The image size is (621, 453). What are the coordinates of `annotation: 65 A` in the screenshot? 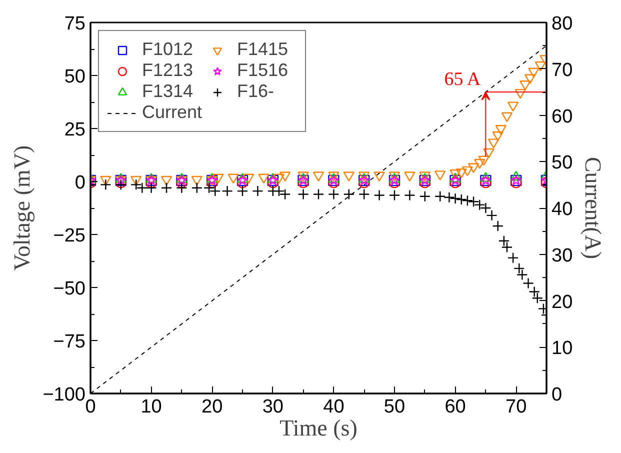 It's located at (462, 79).